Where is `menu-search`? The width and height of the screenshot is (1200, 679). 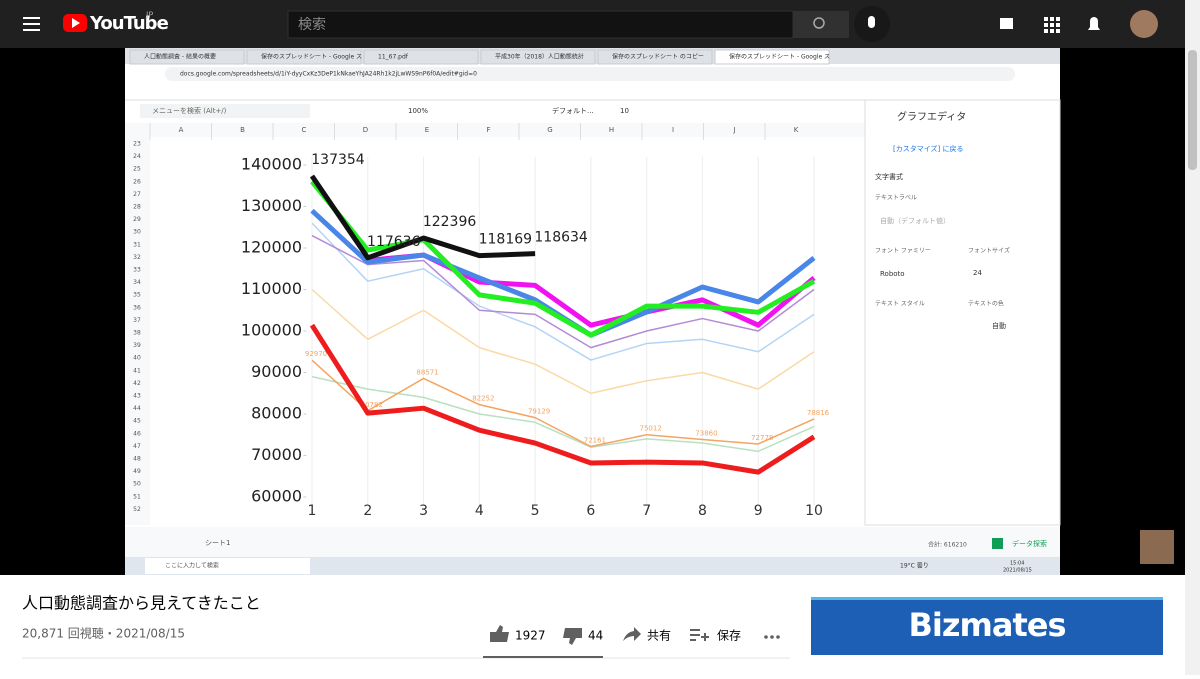
menu-search is located at coordinates (225, 111).